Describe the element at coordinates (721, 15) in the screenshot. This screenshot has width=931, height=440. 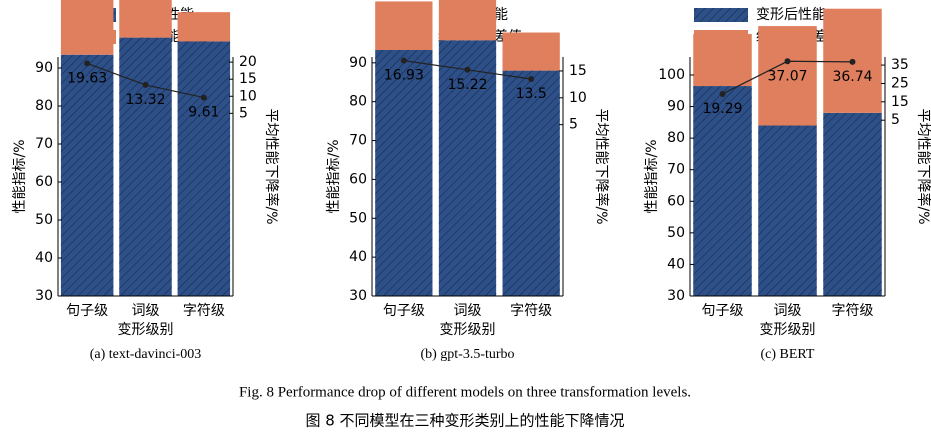
I see `legend-hatch` at that location.